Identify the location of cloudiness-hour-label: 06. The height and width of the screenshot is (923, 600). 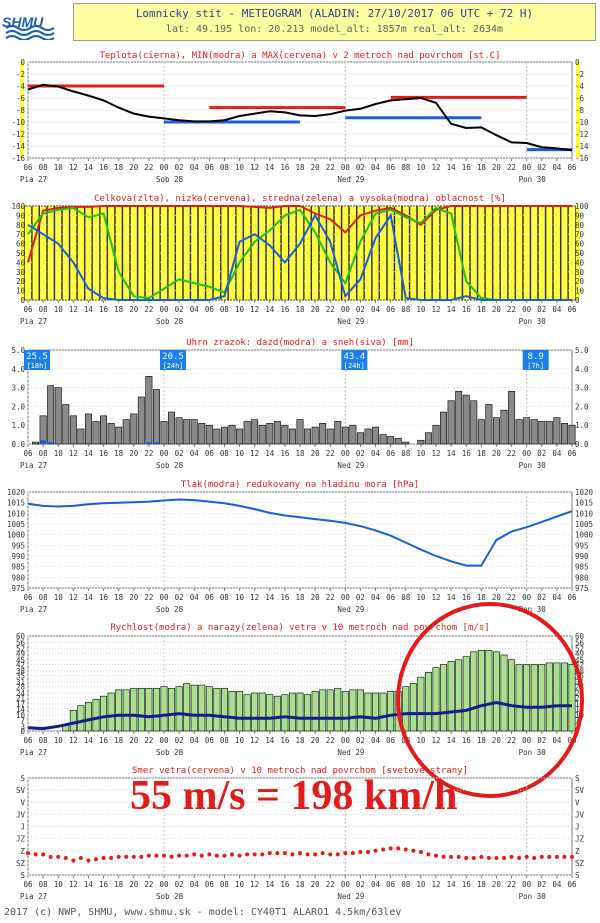
(28, 309).